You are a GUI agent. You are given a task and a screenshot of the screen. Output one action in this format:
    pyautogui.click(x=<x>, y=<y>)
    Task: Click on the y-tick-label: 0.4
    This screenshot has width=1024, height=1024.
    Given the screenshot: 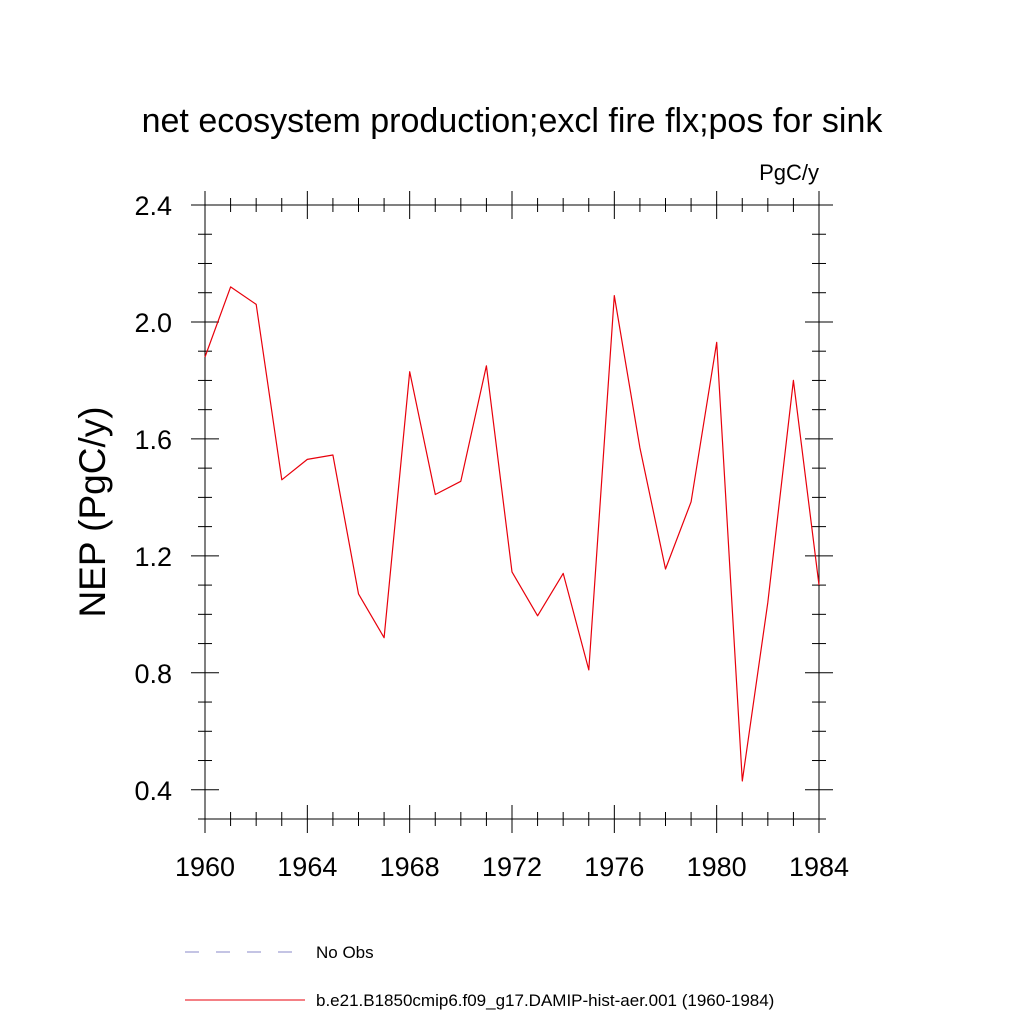 What is the action you would take?
    pyautogui.click(x=153, y=791)
    